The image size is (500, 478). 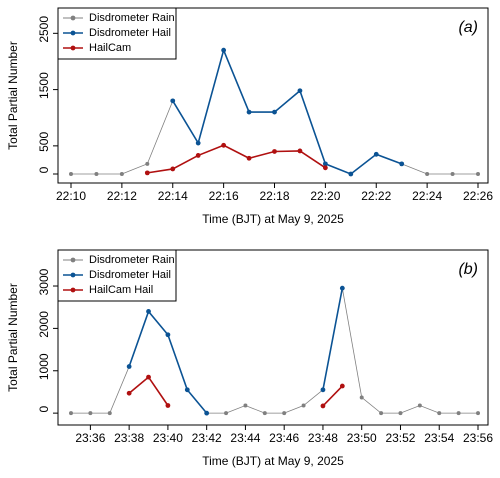 I want to click on y-tick-label: 2500, so click(x=44, y=29).